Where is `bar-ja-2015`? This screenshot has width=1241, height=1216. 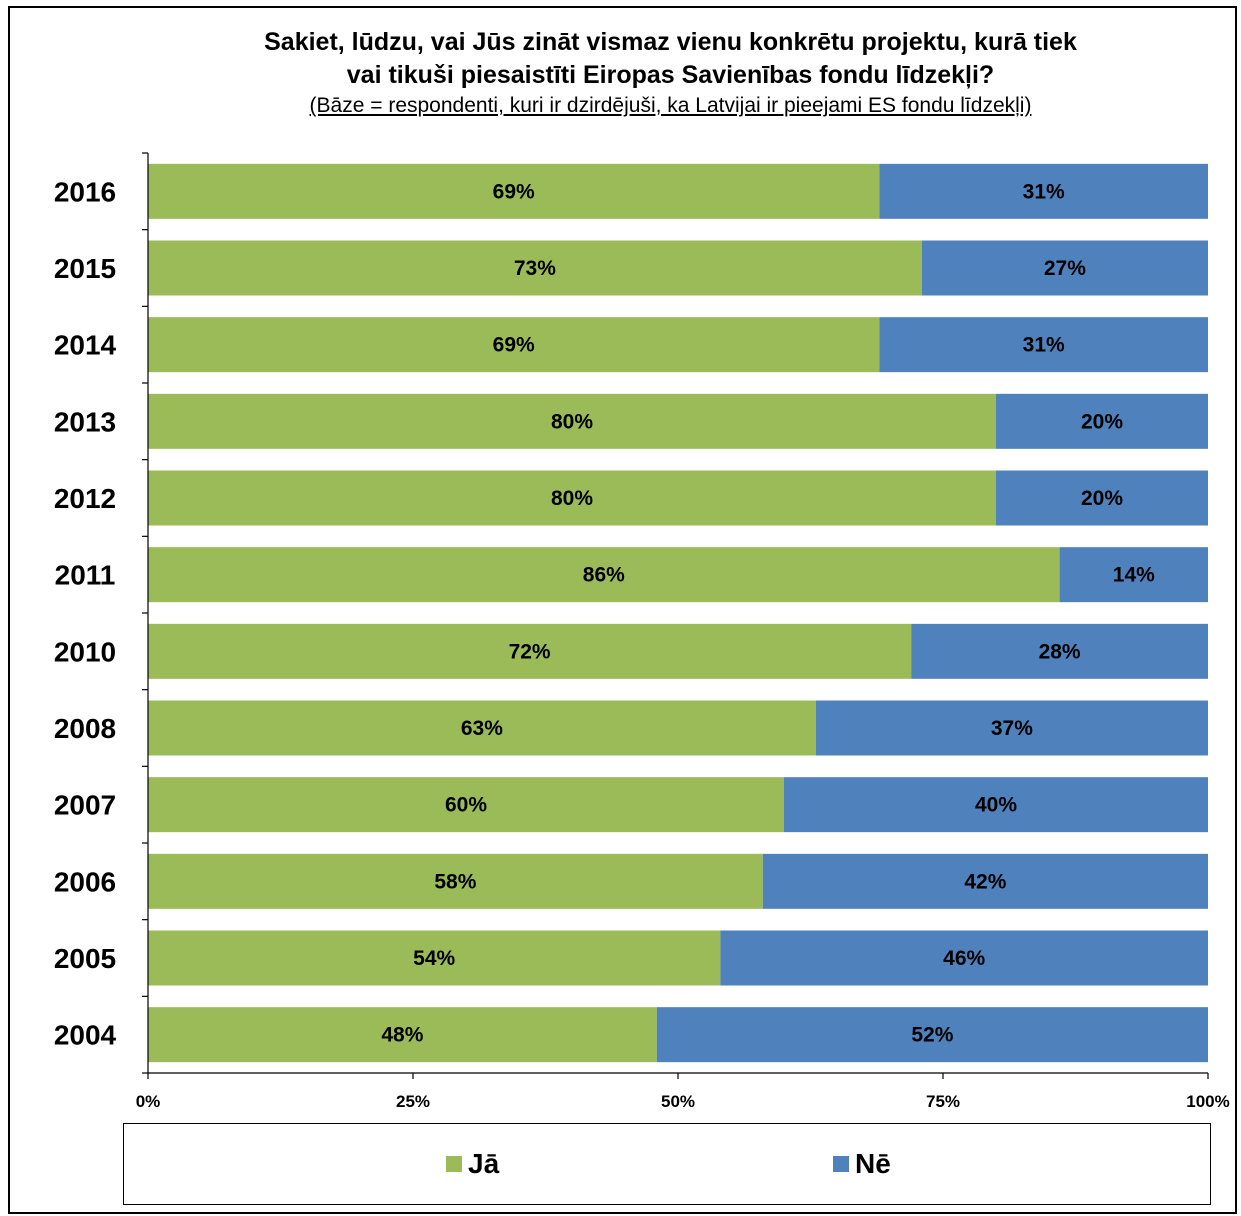
bar-ja-2015 is located at coordinates (535, 268).